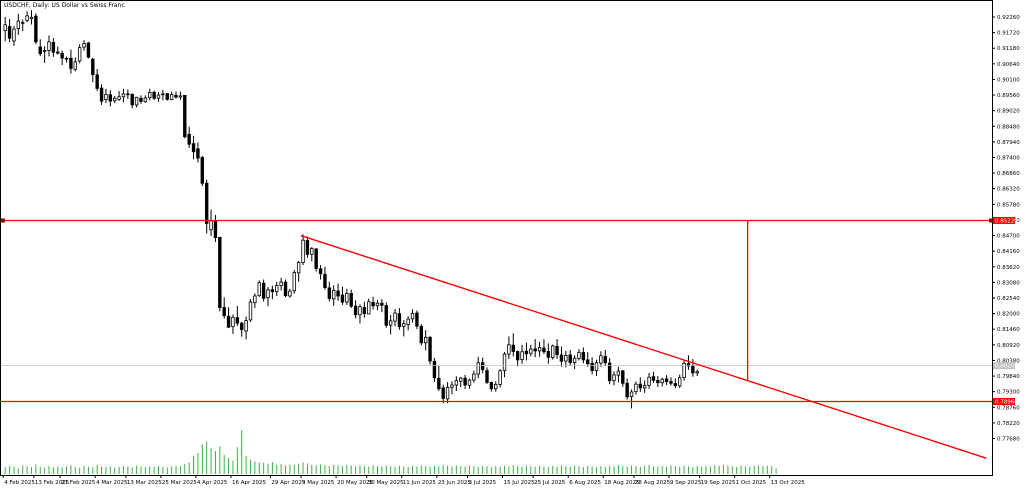 This screenshot has height=488, width=1024. I want to click on x-tick-label: 9 Sep 2025, so click(686, 483).